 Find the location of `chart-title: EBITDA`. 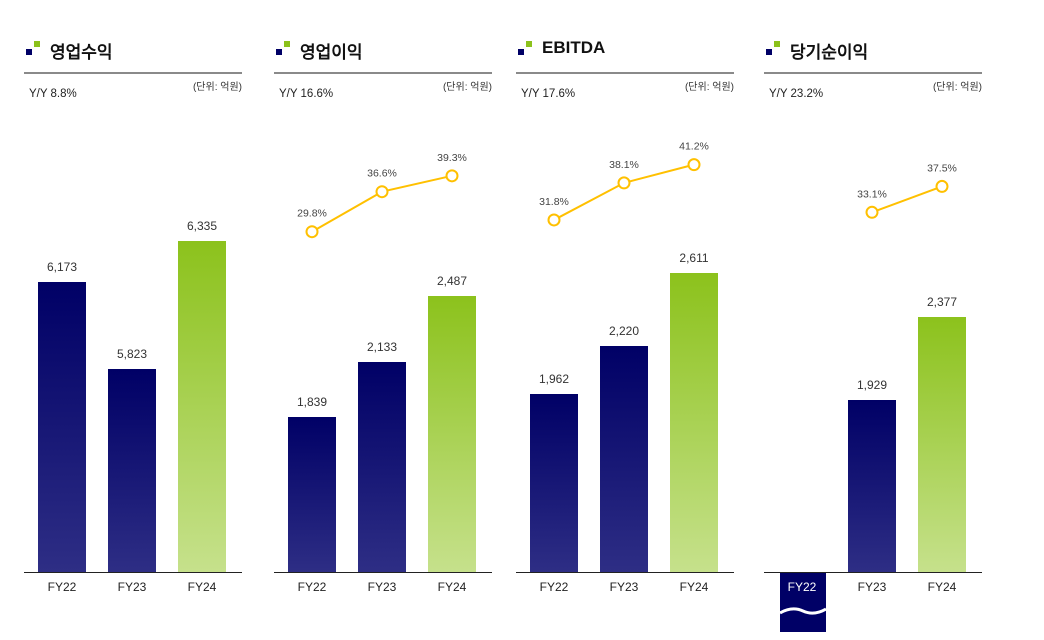

chart-title: EBITDA is located at coordinates (574, 47).